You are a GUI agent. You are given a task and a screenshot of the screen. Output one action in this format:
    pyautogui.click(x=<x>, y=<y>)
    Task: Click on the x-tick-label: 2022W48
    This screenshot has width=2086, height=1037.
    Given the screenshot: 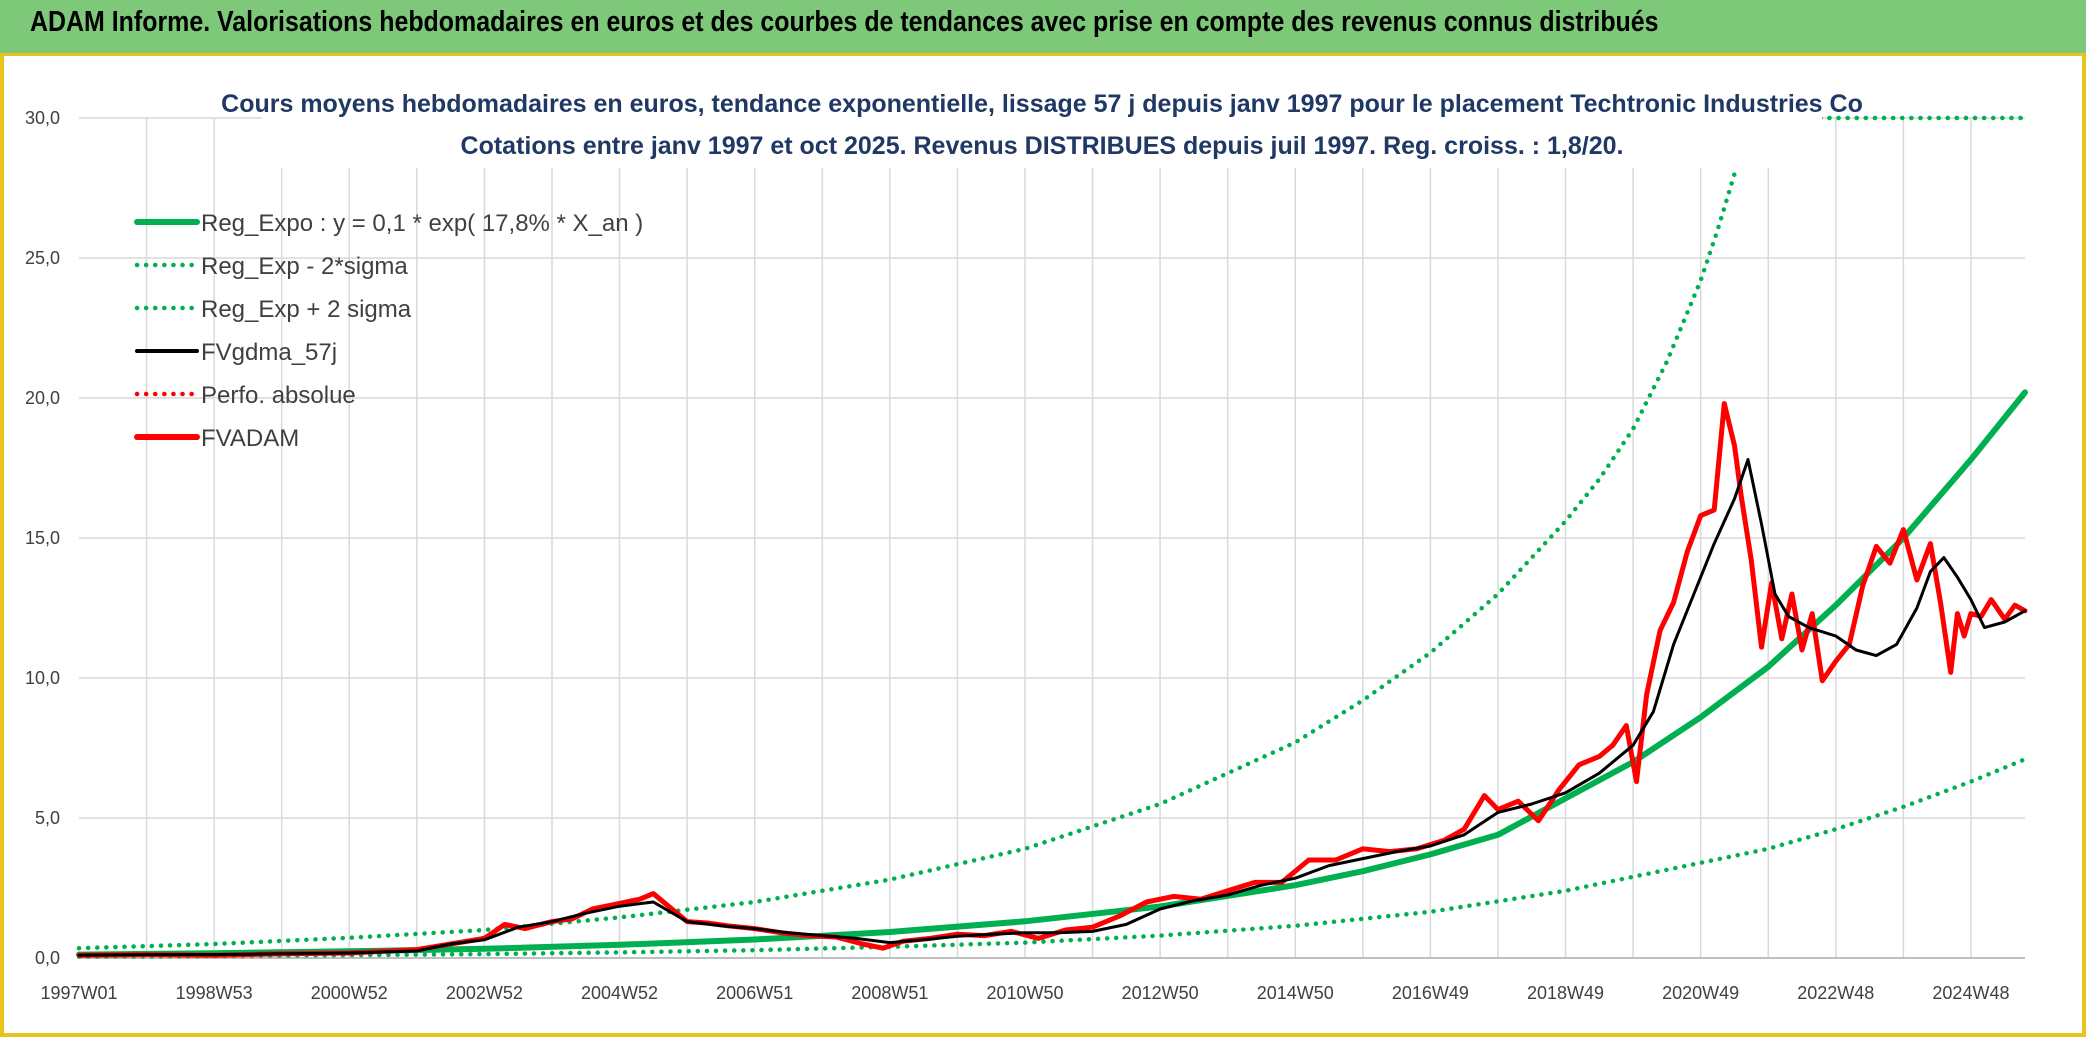 What is the action you would take?
    pyautogui.click(x=1835, y=993)
    